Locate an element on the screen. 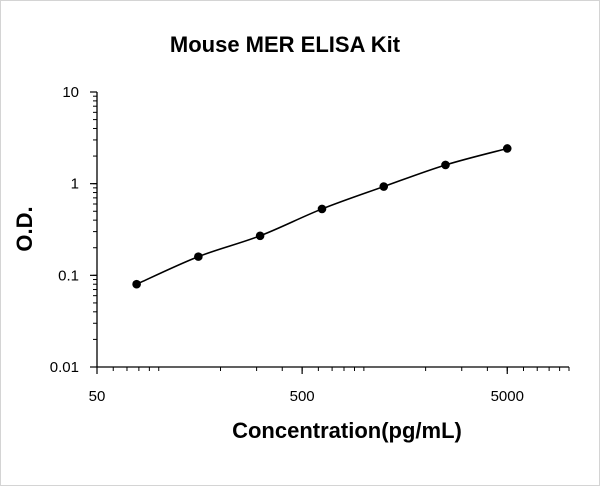 The height and width of the screenshot is (486, 600). y-axis-ticks: 0.01 0.1 1 10 is located at coordinates (73, 230).